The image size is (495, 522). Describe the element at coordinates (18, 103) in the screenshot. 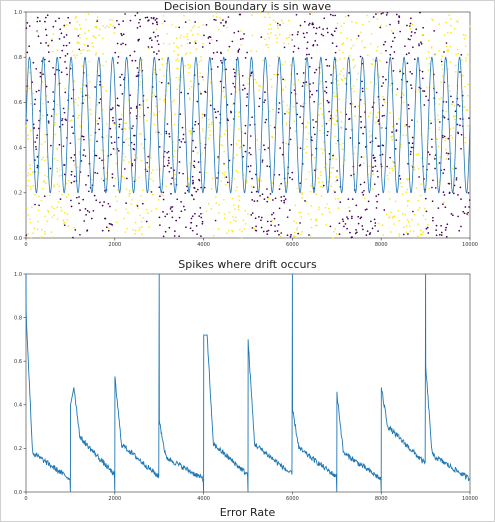

I see `y-tick-label: 0.6` at that location.